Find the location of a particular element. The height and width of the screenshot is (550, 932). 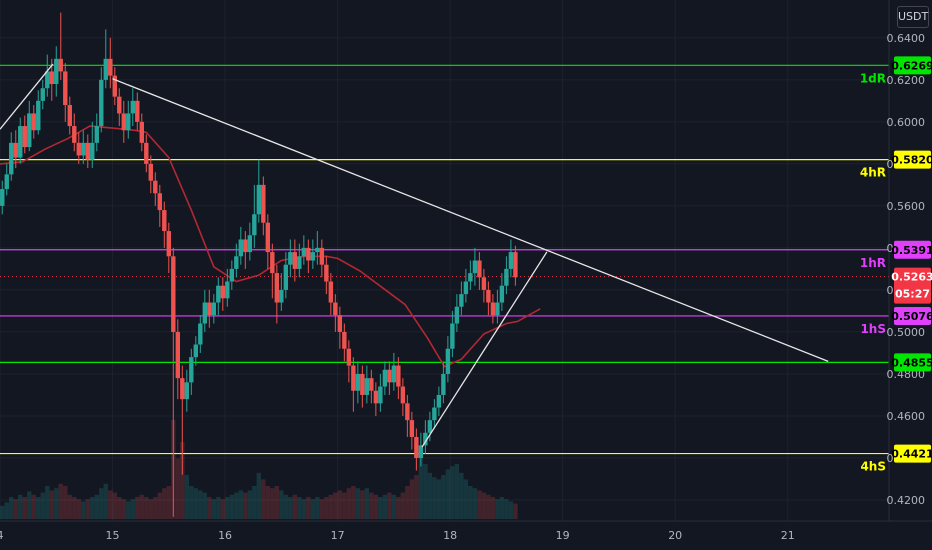

currency-button: USDT is located at coordinates (913, 17).